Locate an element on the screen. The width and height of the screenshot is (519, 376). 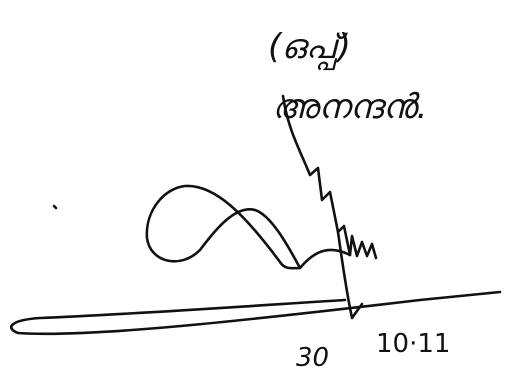
signature-stroke is located at coordinates (329, 177).